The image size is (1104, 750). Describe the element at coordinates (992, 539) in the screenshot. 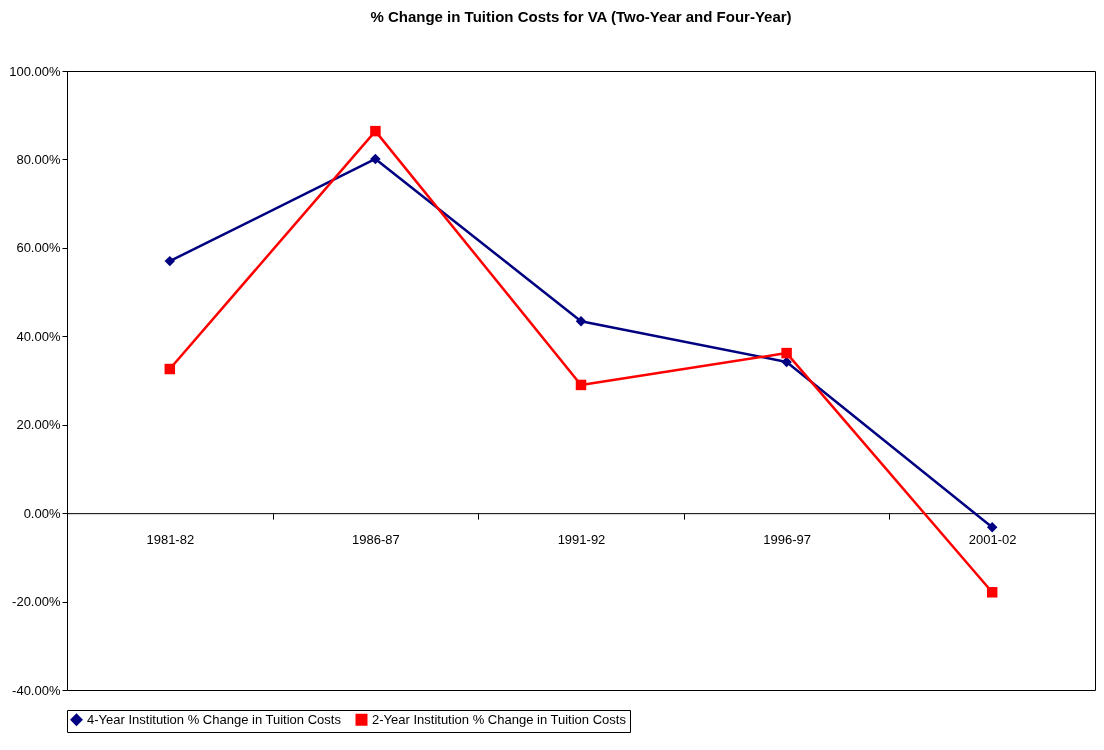

I see `x-tick-label: 2001-02` at that location.